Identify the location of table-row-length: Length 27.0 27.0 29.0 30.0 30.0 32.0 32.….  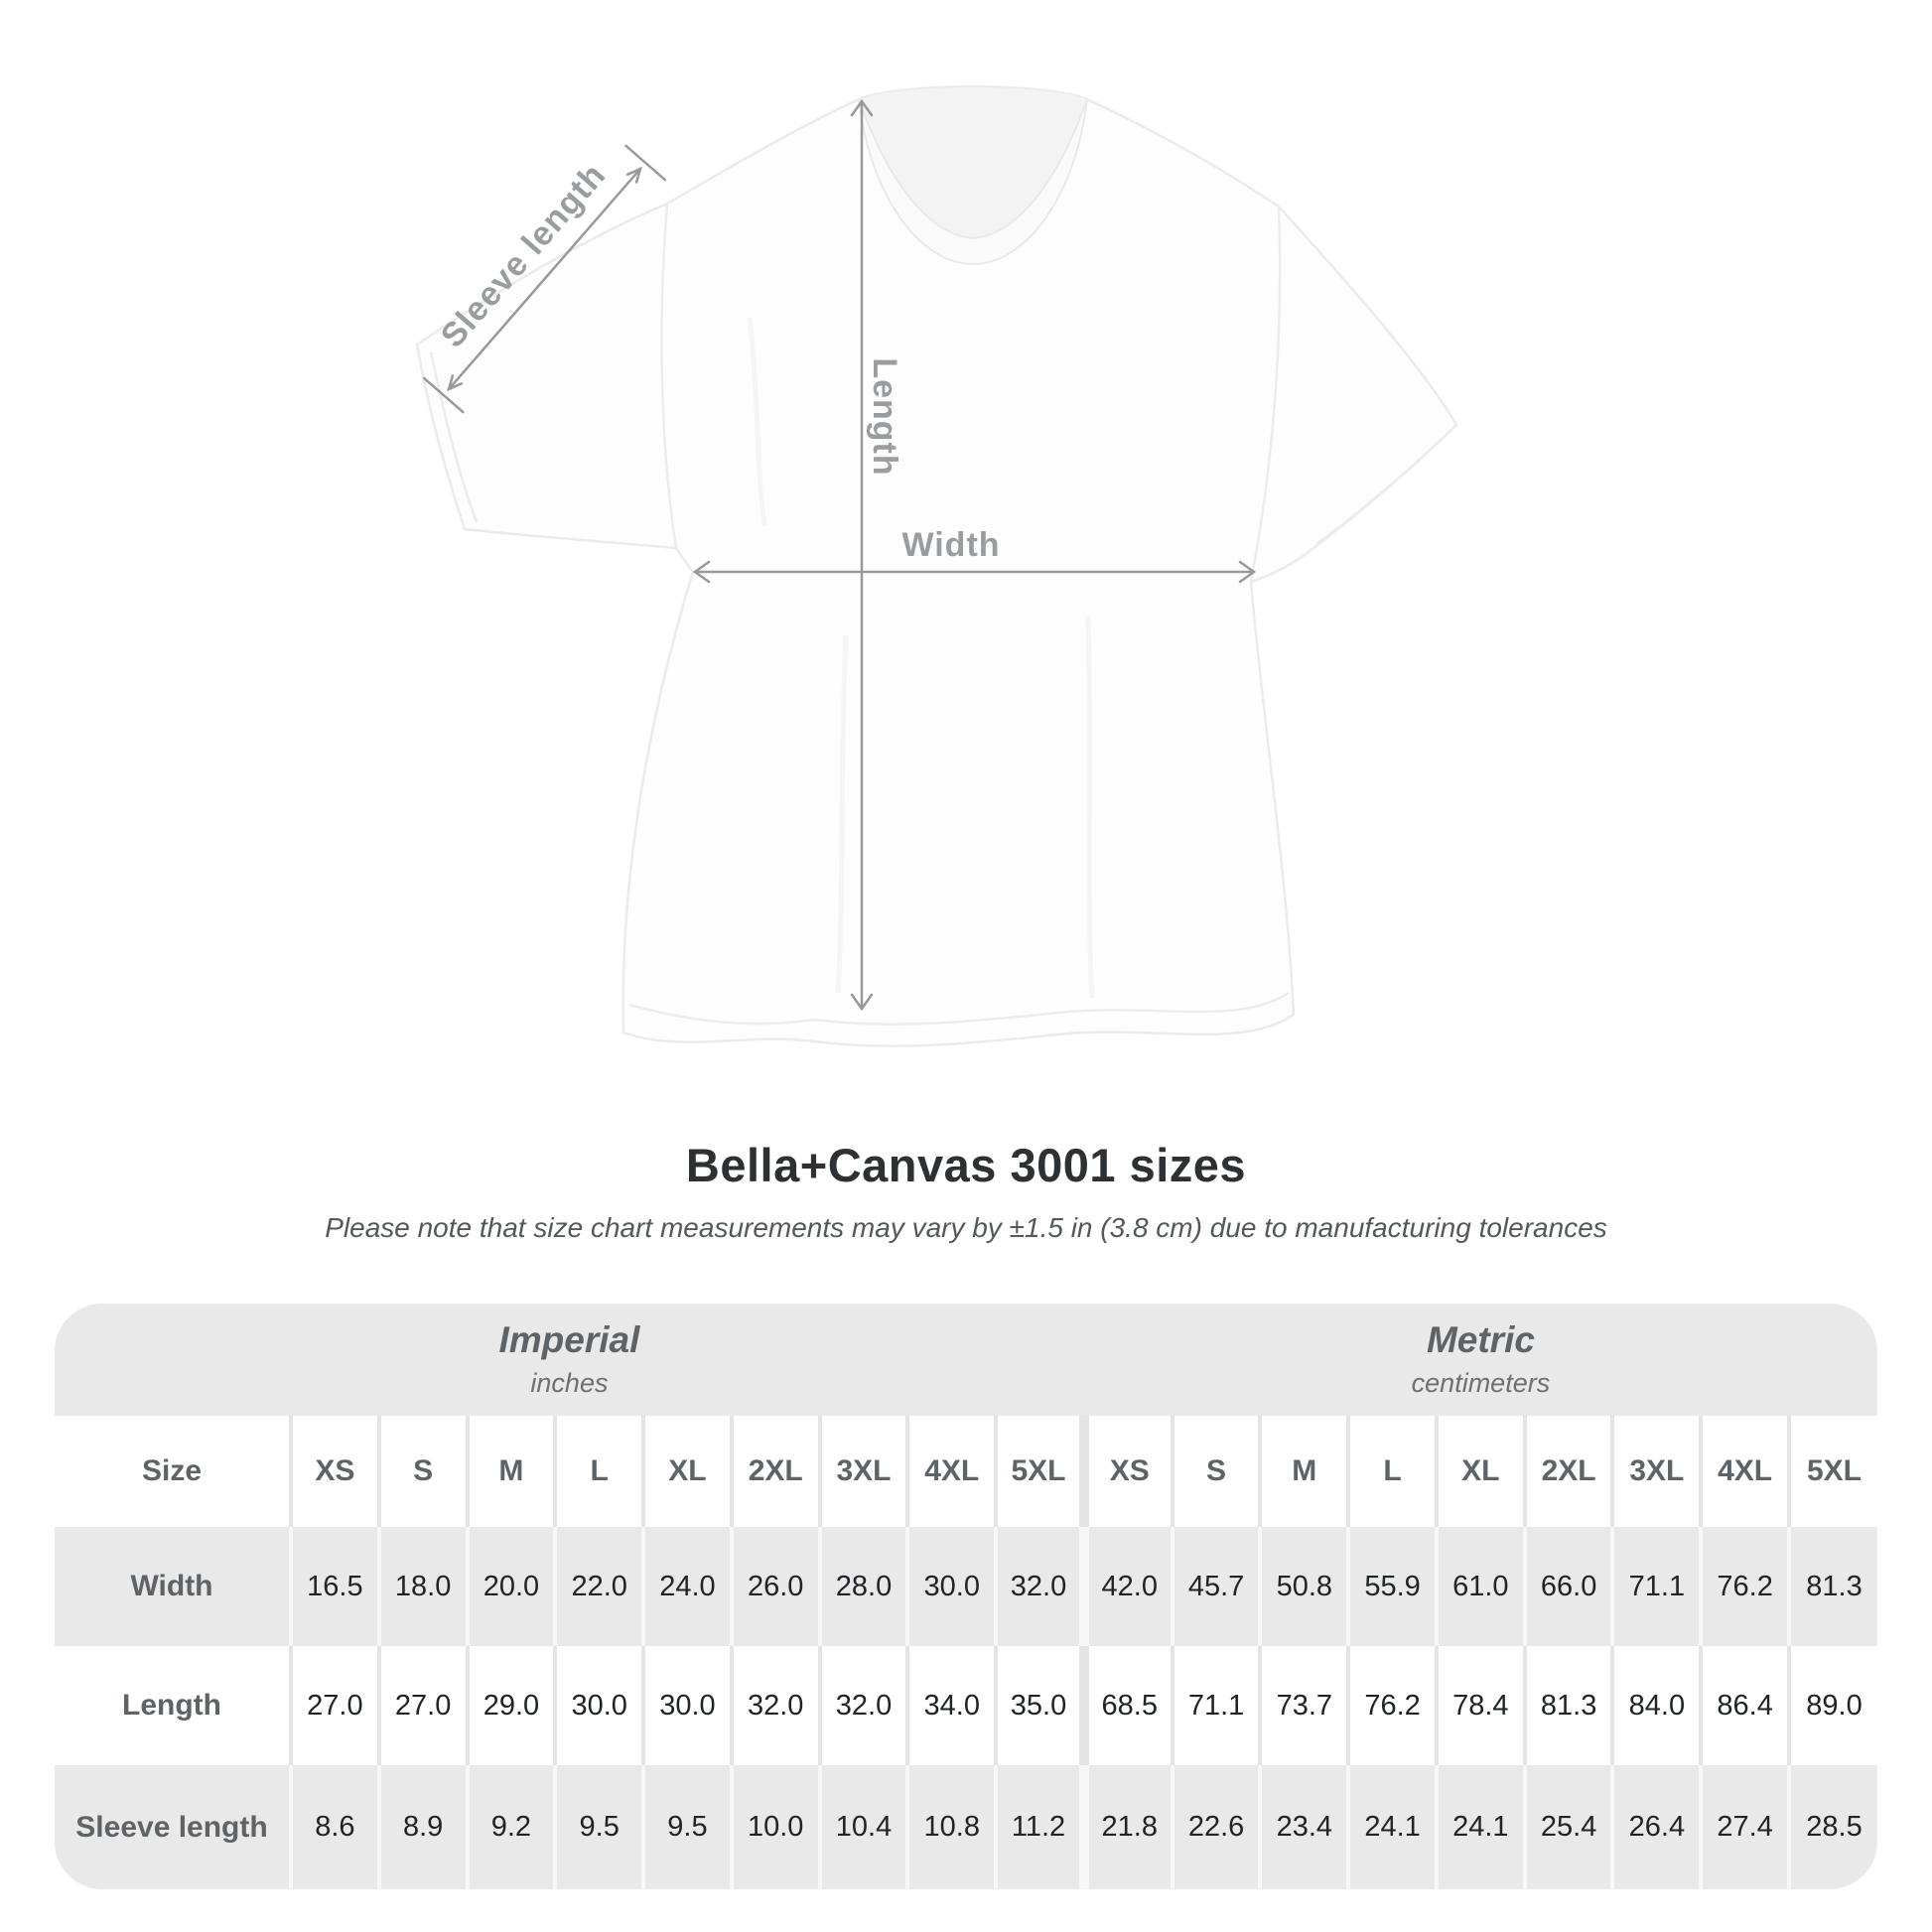
(966, 1706).